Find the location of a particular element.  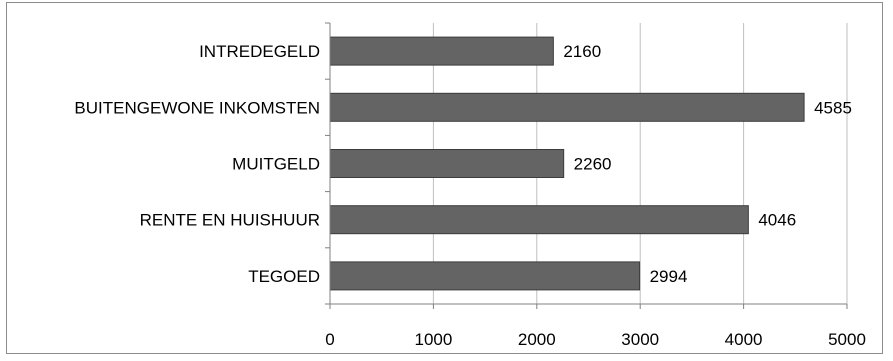

x-tick-label-5: 5000 is located at coordinates (847, 339).